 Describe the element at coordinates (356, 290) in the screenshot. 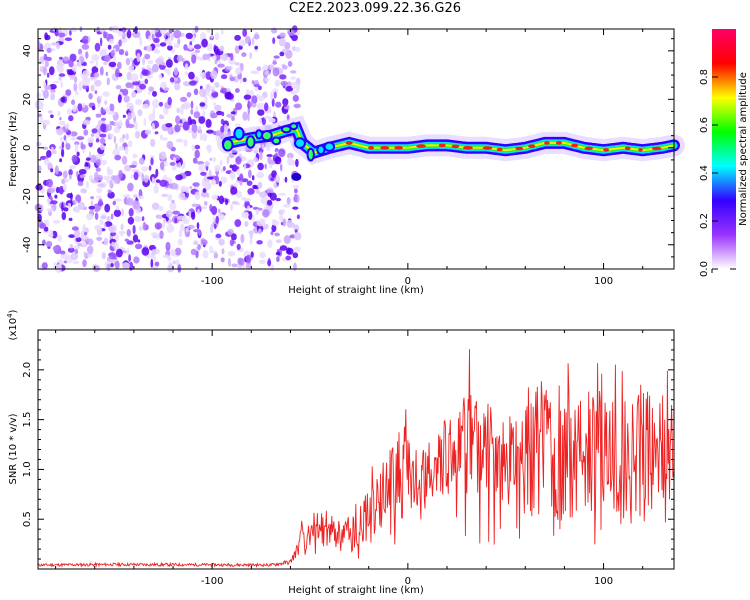

I see `spectrogram-x-label: Height of straight line (km)` at that location.